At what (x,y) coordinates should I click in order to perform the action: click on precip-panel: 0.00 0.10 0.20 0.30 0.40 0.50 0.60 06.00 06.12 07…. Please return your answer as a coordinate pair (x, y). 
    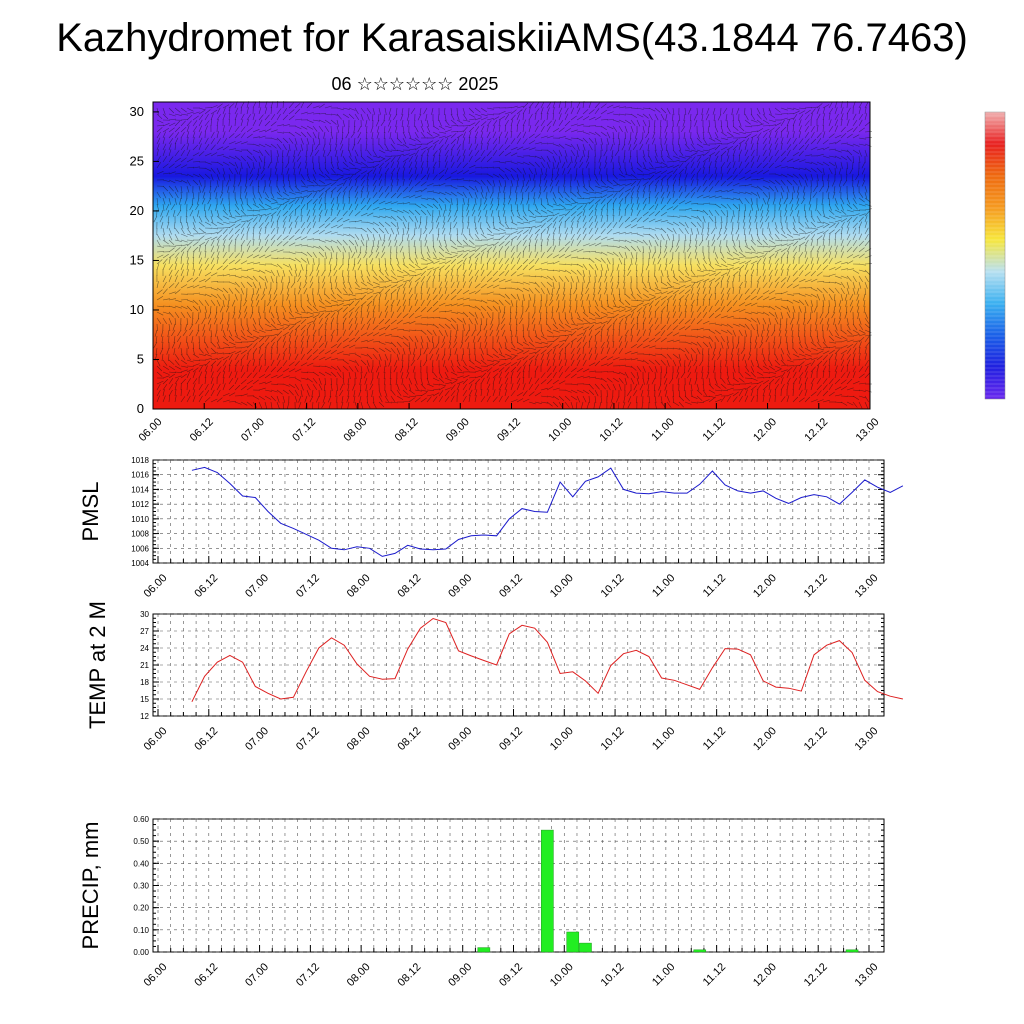
    Looking at the image, I should click on (481, 902).